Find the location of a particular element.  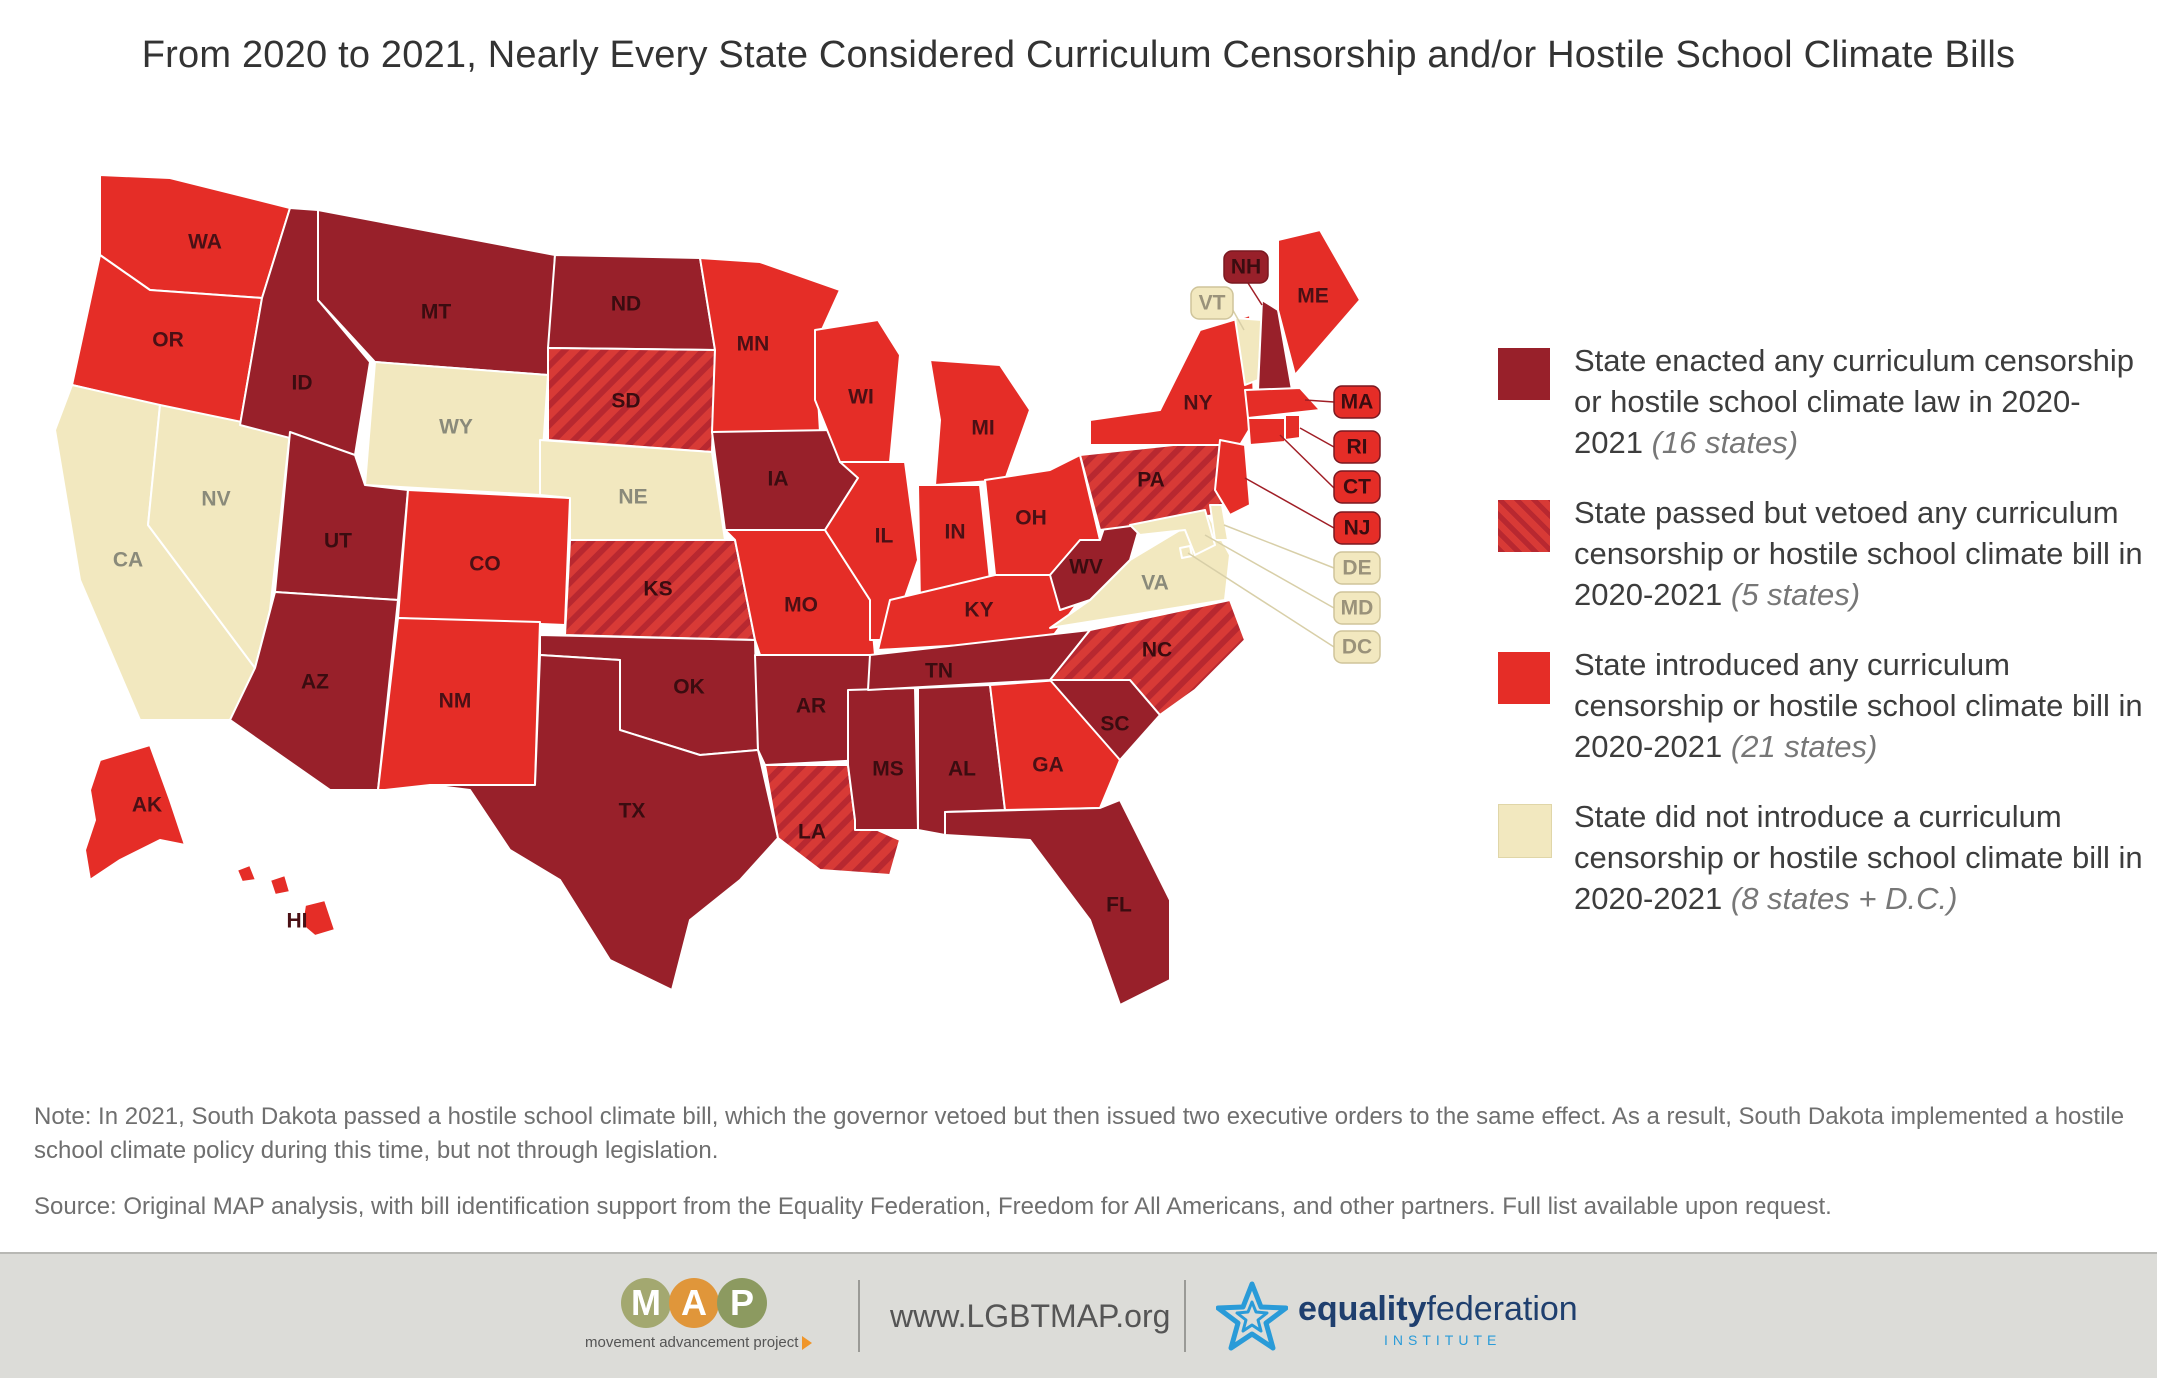

map-tagline: movement advancement project is located at coordinates (699, 1342).